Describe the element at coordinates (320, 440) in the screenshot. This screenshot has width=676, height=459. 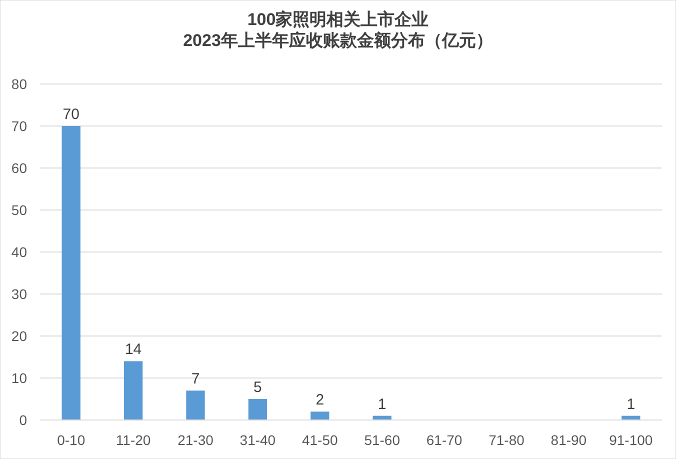
I see `xtick: 41-50` at that location.